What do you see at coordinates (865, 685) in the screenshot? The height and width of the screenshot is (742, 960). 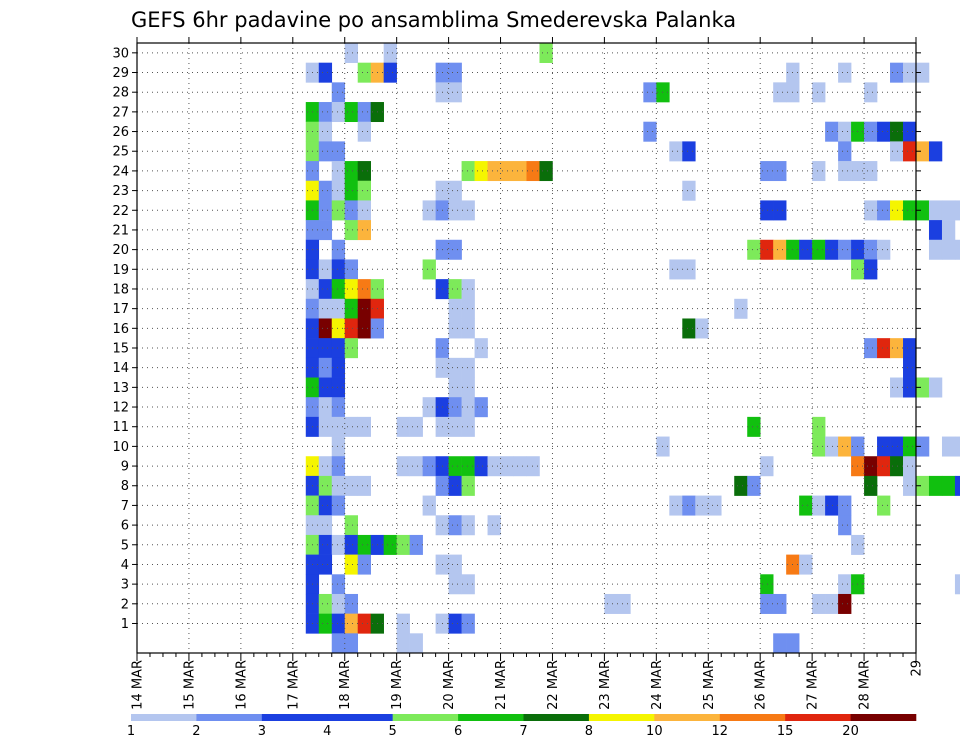 I see `x-tick-label: 28 MAR` at bounding box center [865, 685].